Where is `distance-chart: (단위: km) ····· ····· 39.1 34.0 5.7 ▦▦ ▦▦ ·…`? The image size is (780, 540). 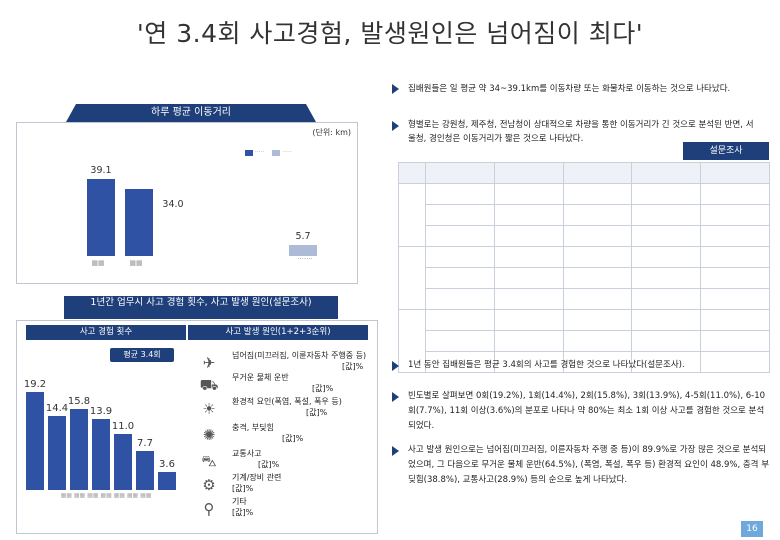 distance-chart: (단위: km) ····· ····· 39.1 34.0 5.7 ▦▦ ▦▦ ·… is located at coordinates (187, 203).